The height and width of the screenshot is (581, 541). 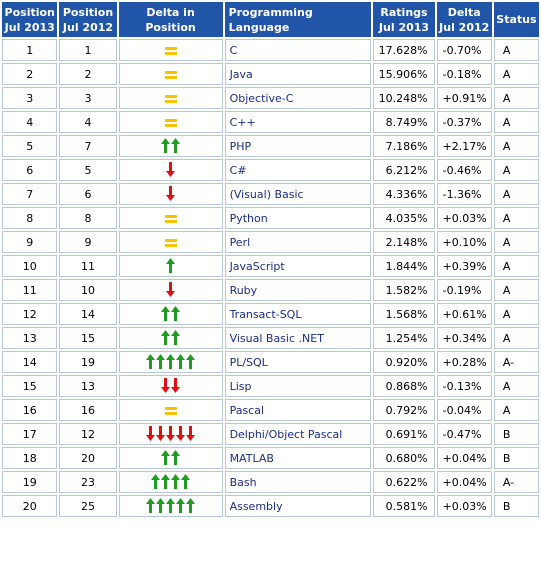 I want to click on position-2012-cell: 1, so click(x=88, y=50).